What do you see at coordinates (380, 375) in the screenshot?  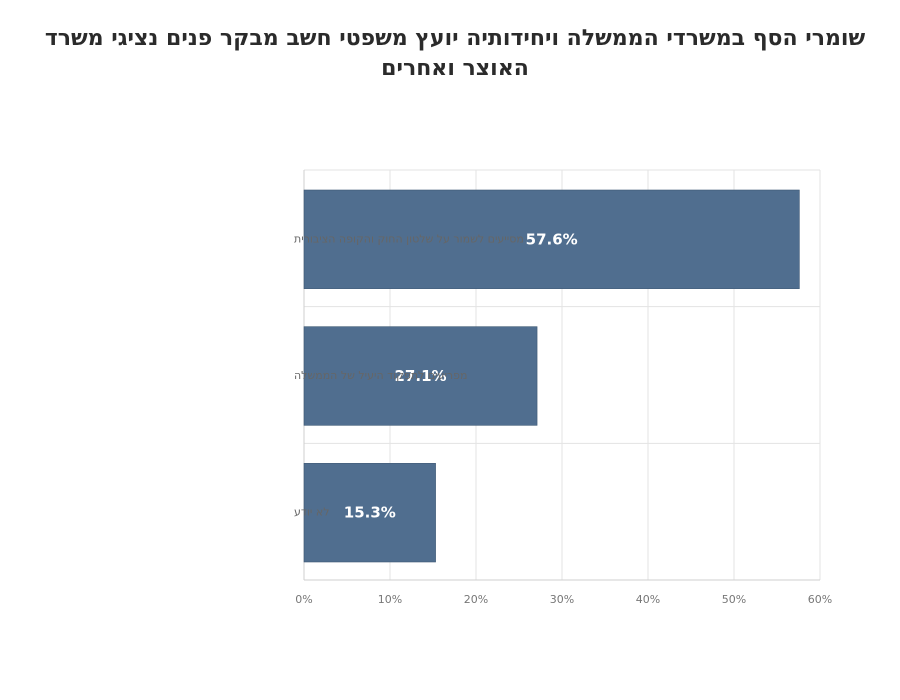 I see `category-label-1: מפריעים לתפקוד היעיל של הממשלה` at bounding box center [380, 375].